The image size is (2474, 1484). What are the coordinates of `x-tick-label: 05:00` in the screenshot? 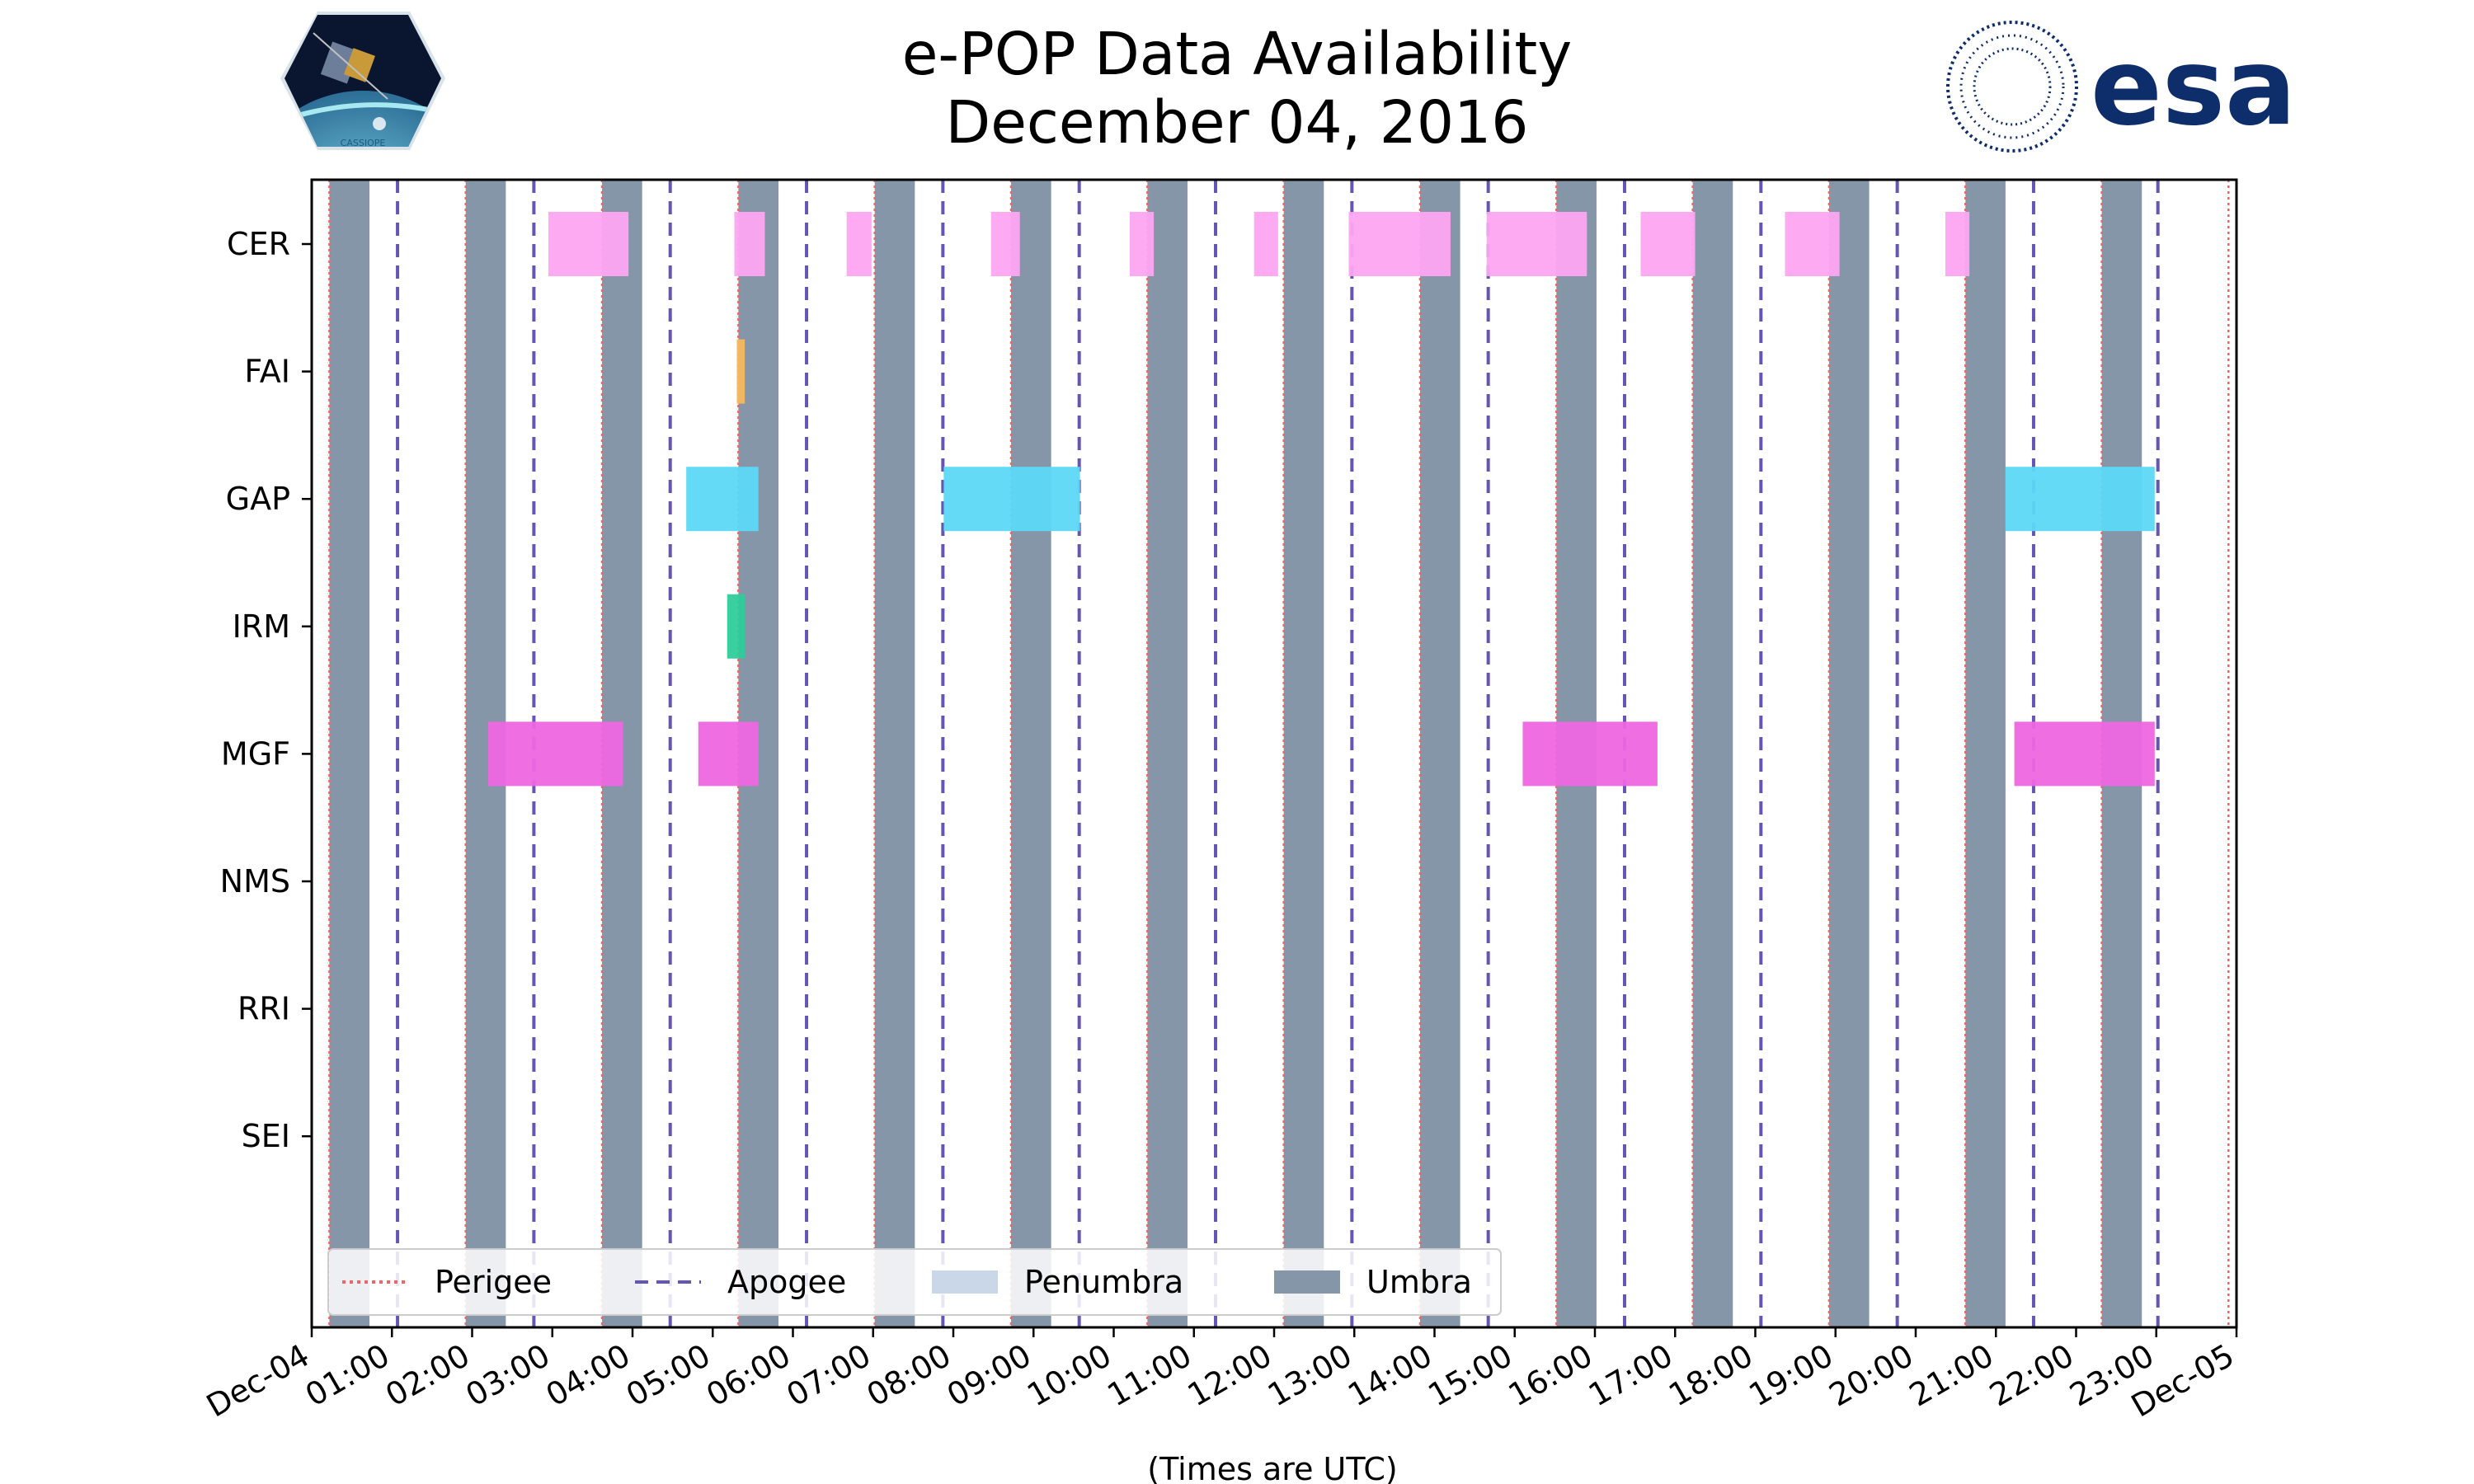 It's located at (668, 1375).